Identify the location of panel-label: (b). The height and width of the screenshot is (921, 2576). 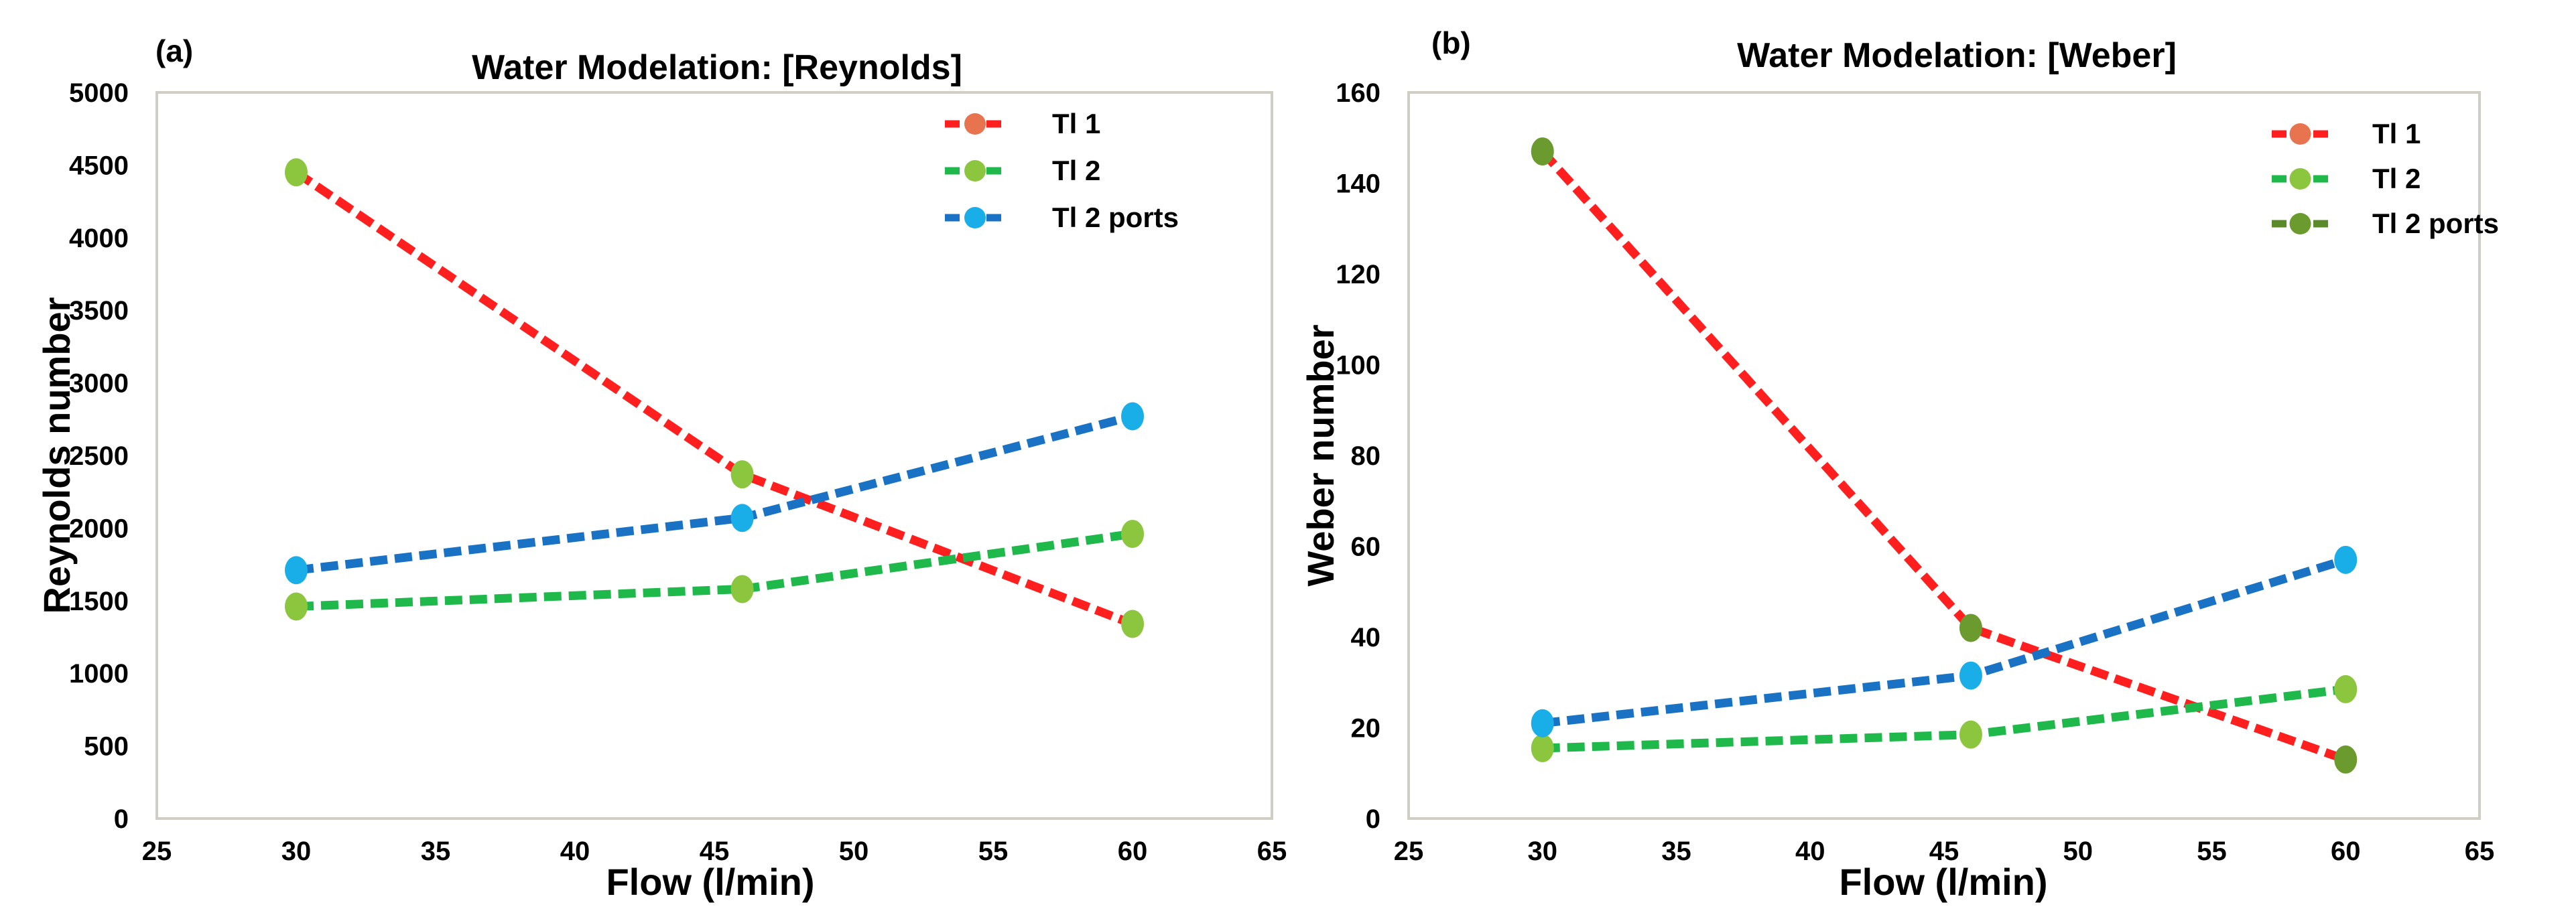
(1451, 42).